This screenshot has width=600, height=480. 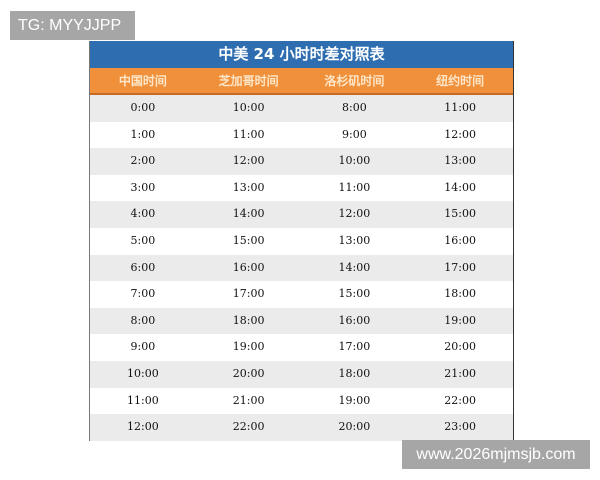 What do you see at coordinates (248, 81) in the screenshot?
I see `header-chicago: 芝加哥时间` at bounding box center [248, 81].